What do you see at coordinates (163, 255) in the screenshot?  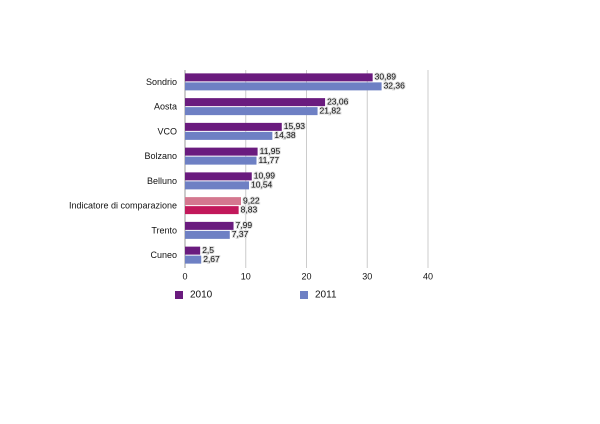 I see `y-tick-label: Cuneo` at bounding box center [163, 255].